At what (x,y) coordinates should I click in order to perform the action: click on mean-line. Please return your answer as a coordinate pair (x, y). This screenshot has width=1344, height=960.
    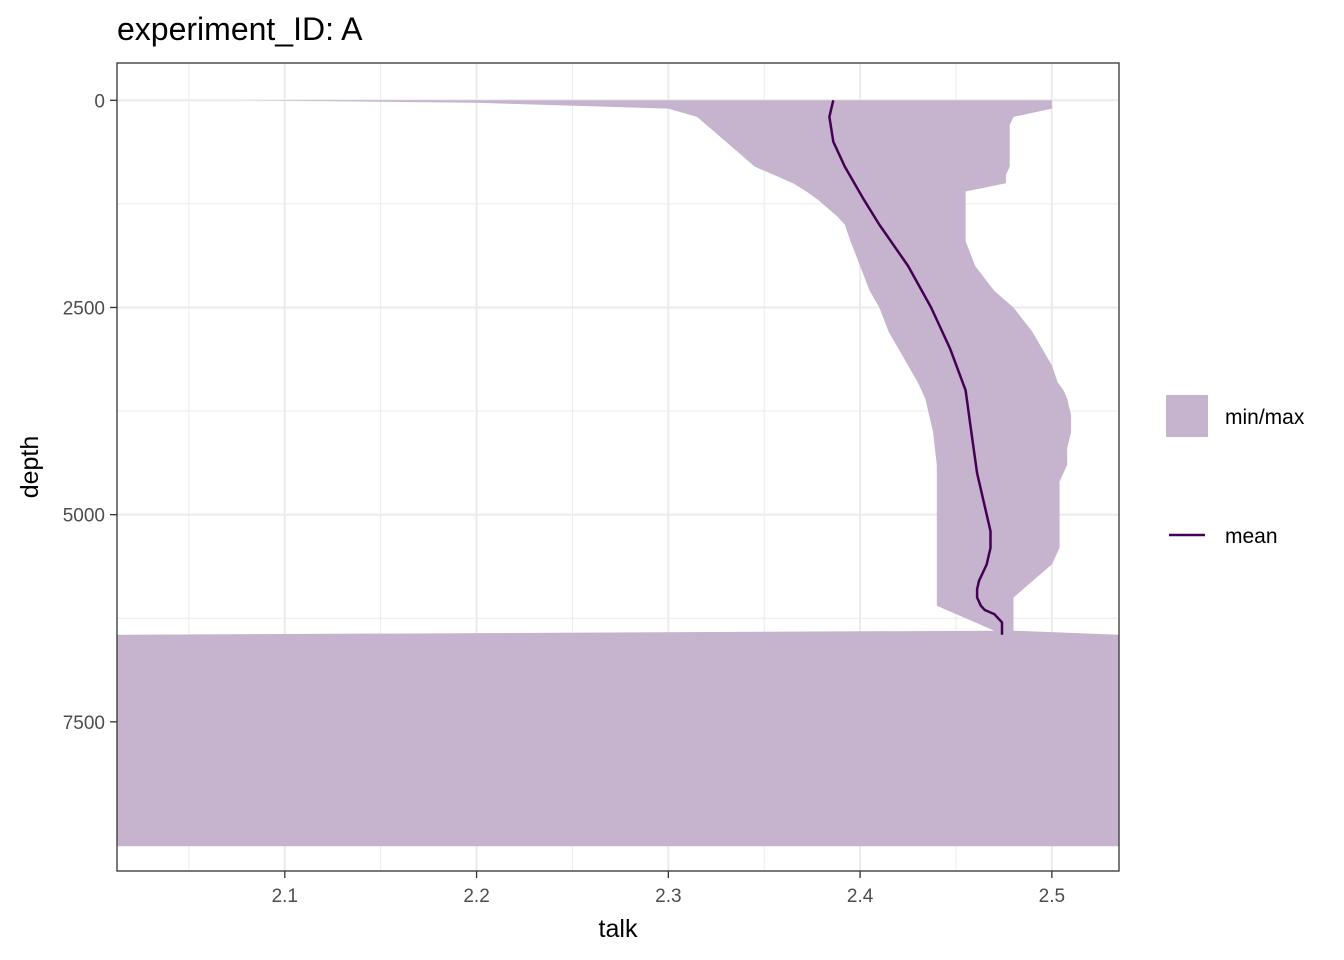
    Looking at the image, I should click on (916, 367).